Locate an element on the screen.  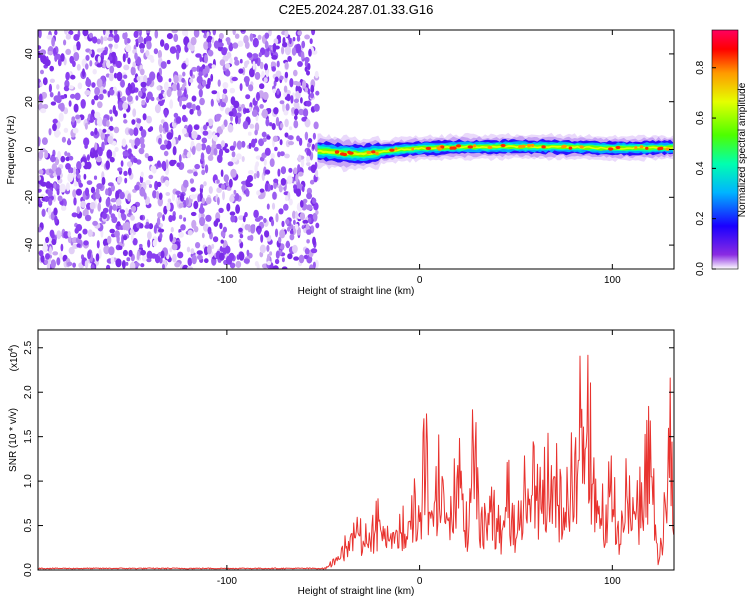
y-tick-label: -20 is located at coordinates (29, 197).